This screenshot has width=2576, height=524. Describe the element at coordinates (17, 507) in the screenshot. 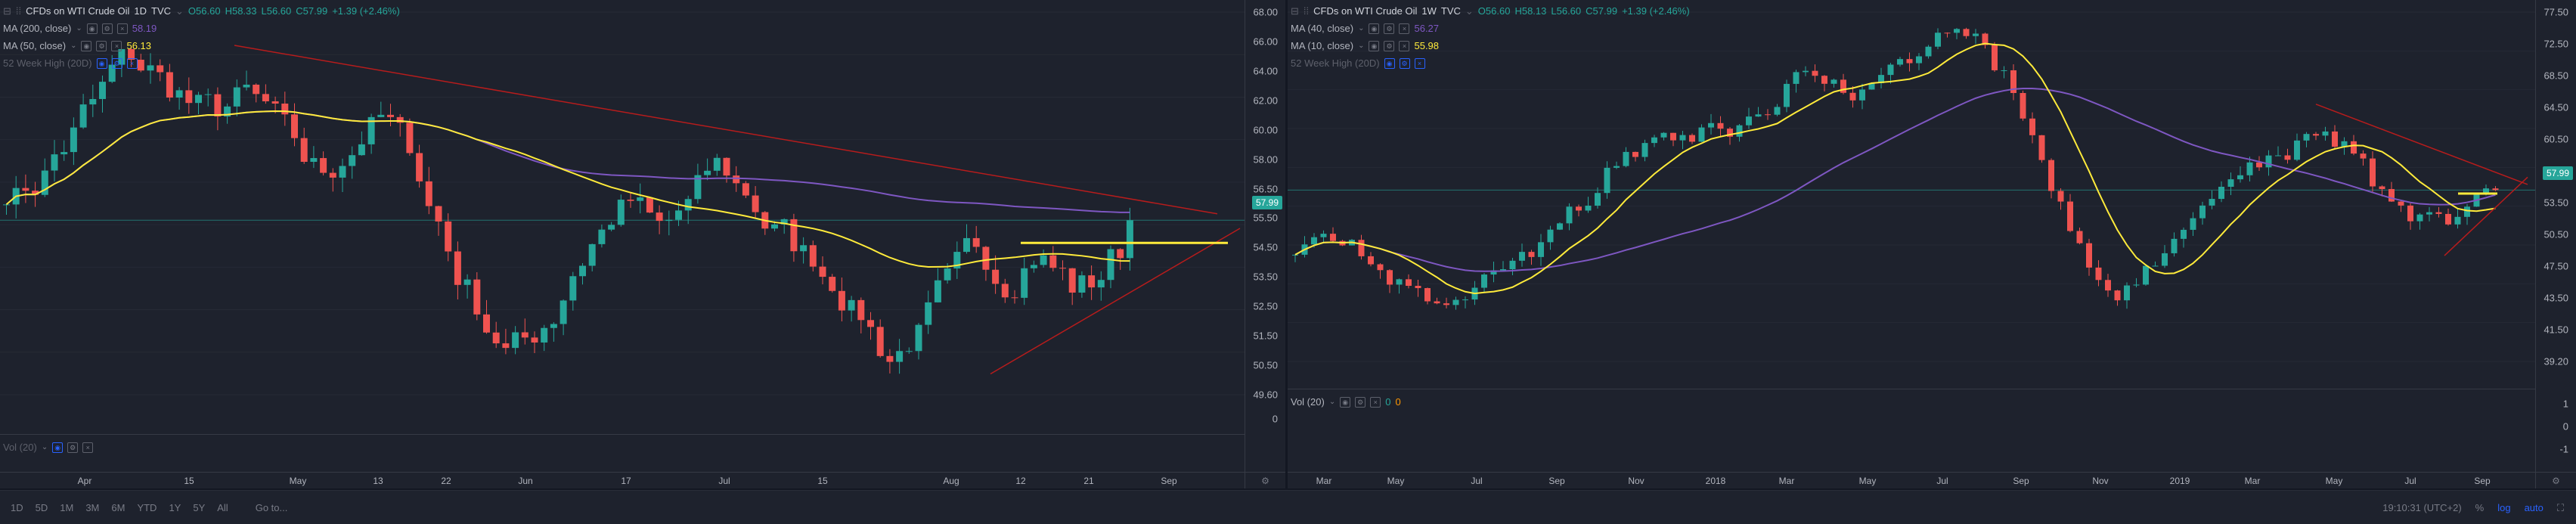

I see `range-button-1d: 1D` at that location.